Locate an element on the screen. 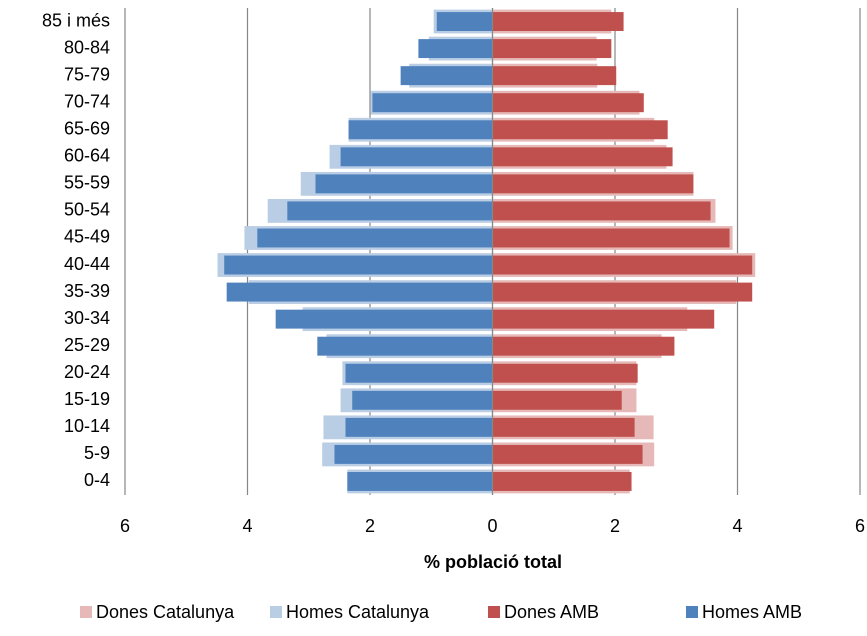 This screenshot has width=867, height=636. y-tick-label: 80-84 is located at coordinates (87, 47).